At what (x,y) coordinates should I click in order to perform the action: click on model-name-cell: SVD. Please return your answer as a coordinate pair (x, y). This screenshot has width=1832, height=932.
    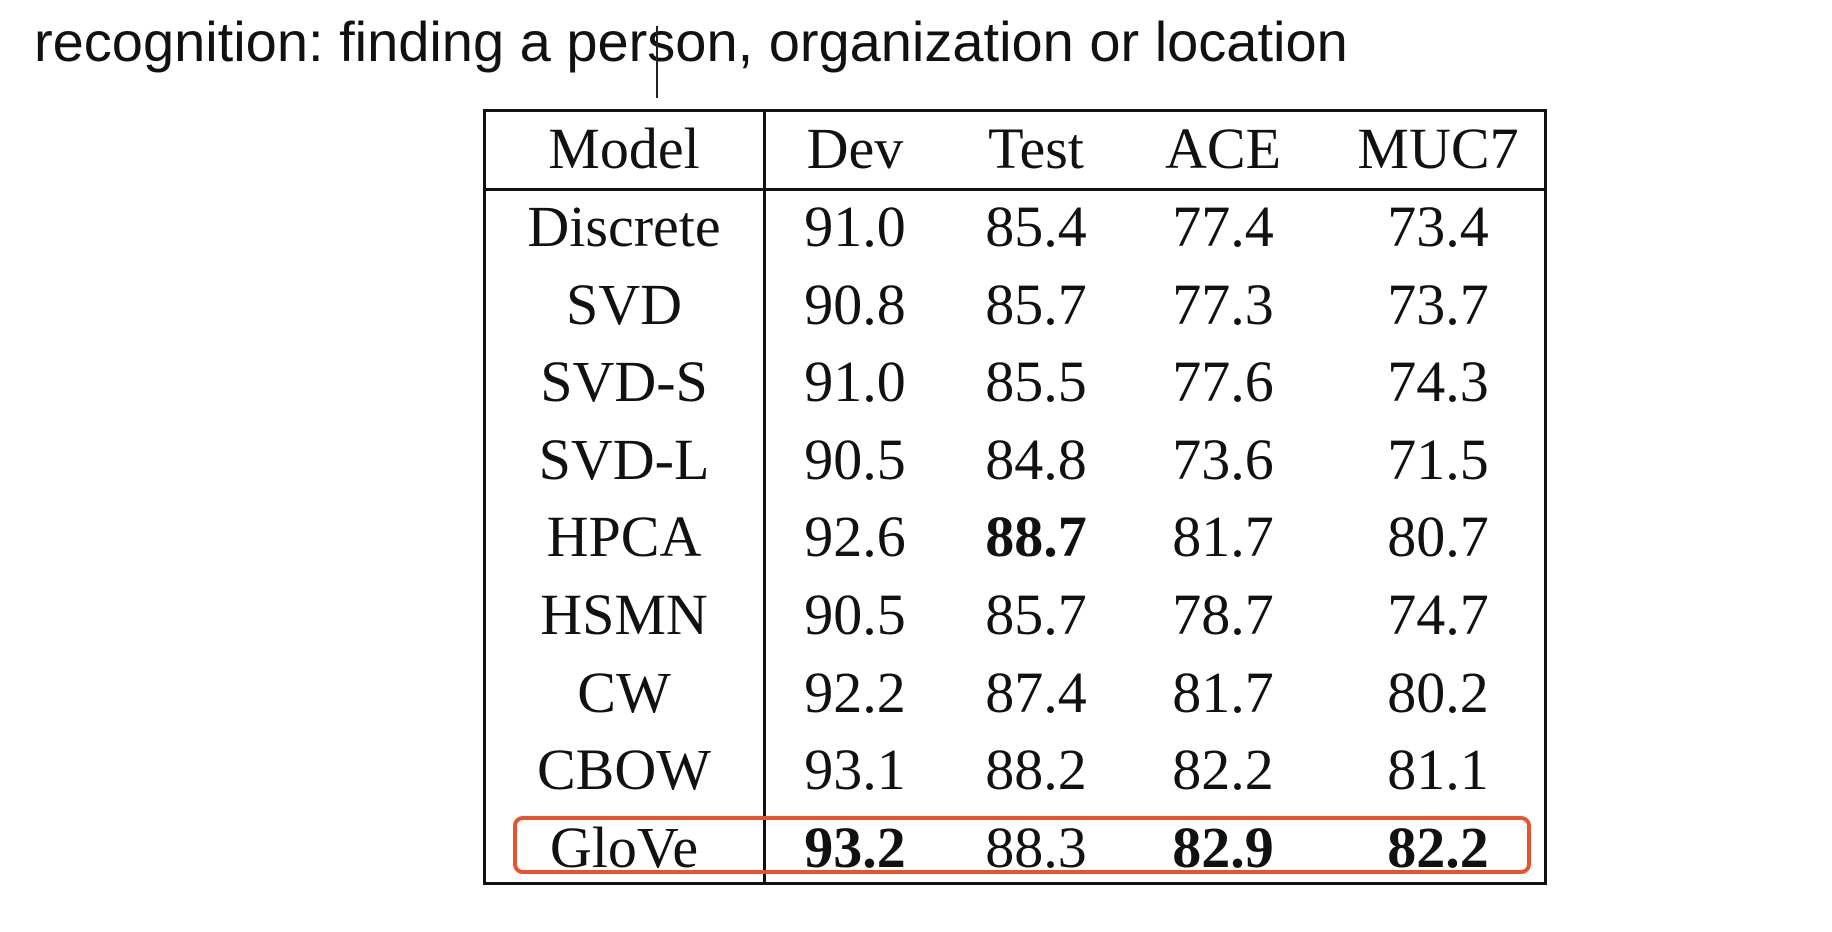
    Looking at the image, I should click on (624, 304).